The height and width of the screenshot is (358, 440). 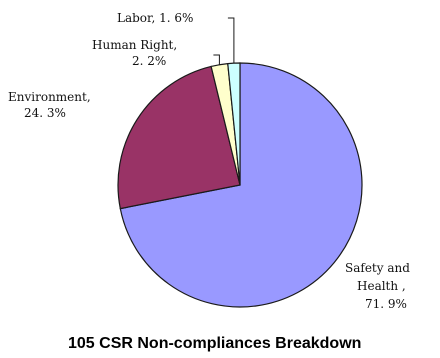 I want to click on slice-label-safety-and-health: Safety and Health , 71. 9%, so click(x=377, y=286).